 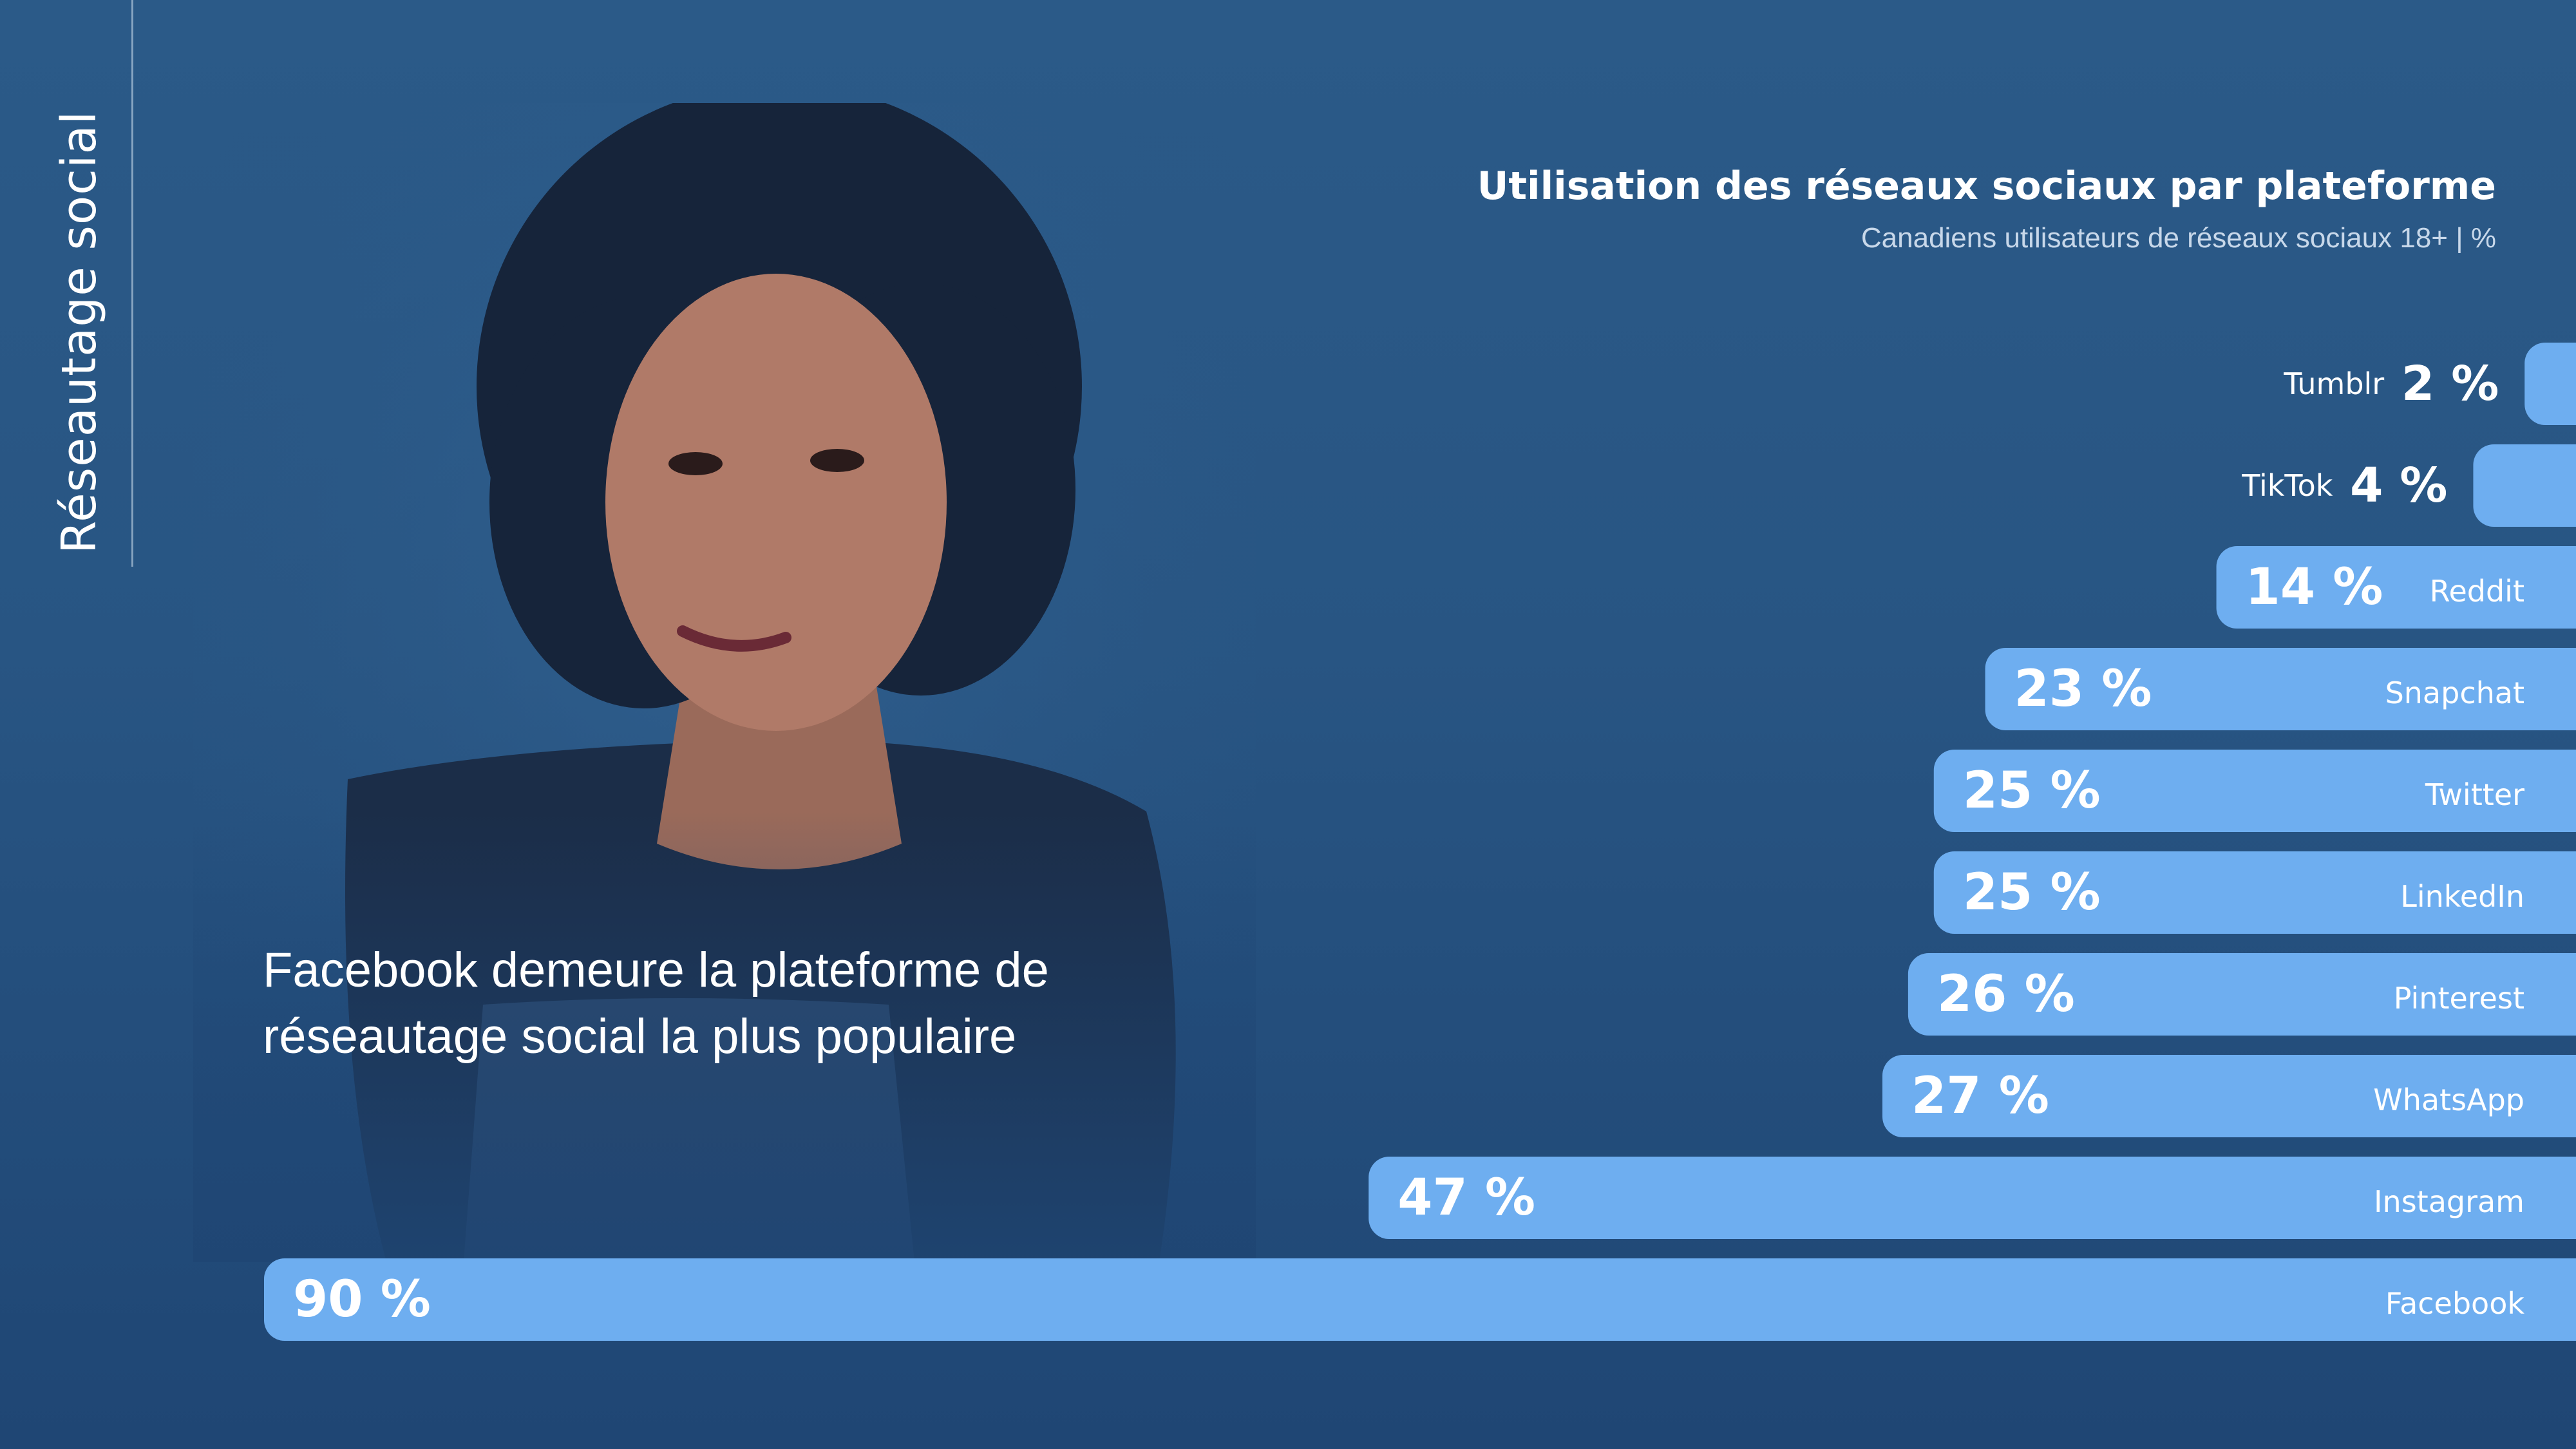 I want to click on category-label: Twitter, so click(x=2474, y=794).